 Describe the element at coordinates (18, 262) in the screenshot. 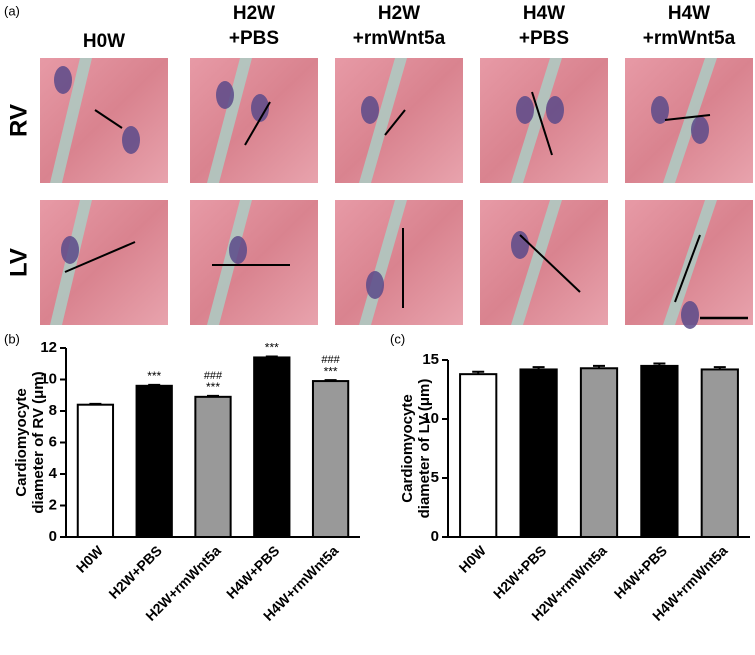

I see `row-label: LV` at that location.